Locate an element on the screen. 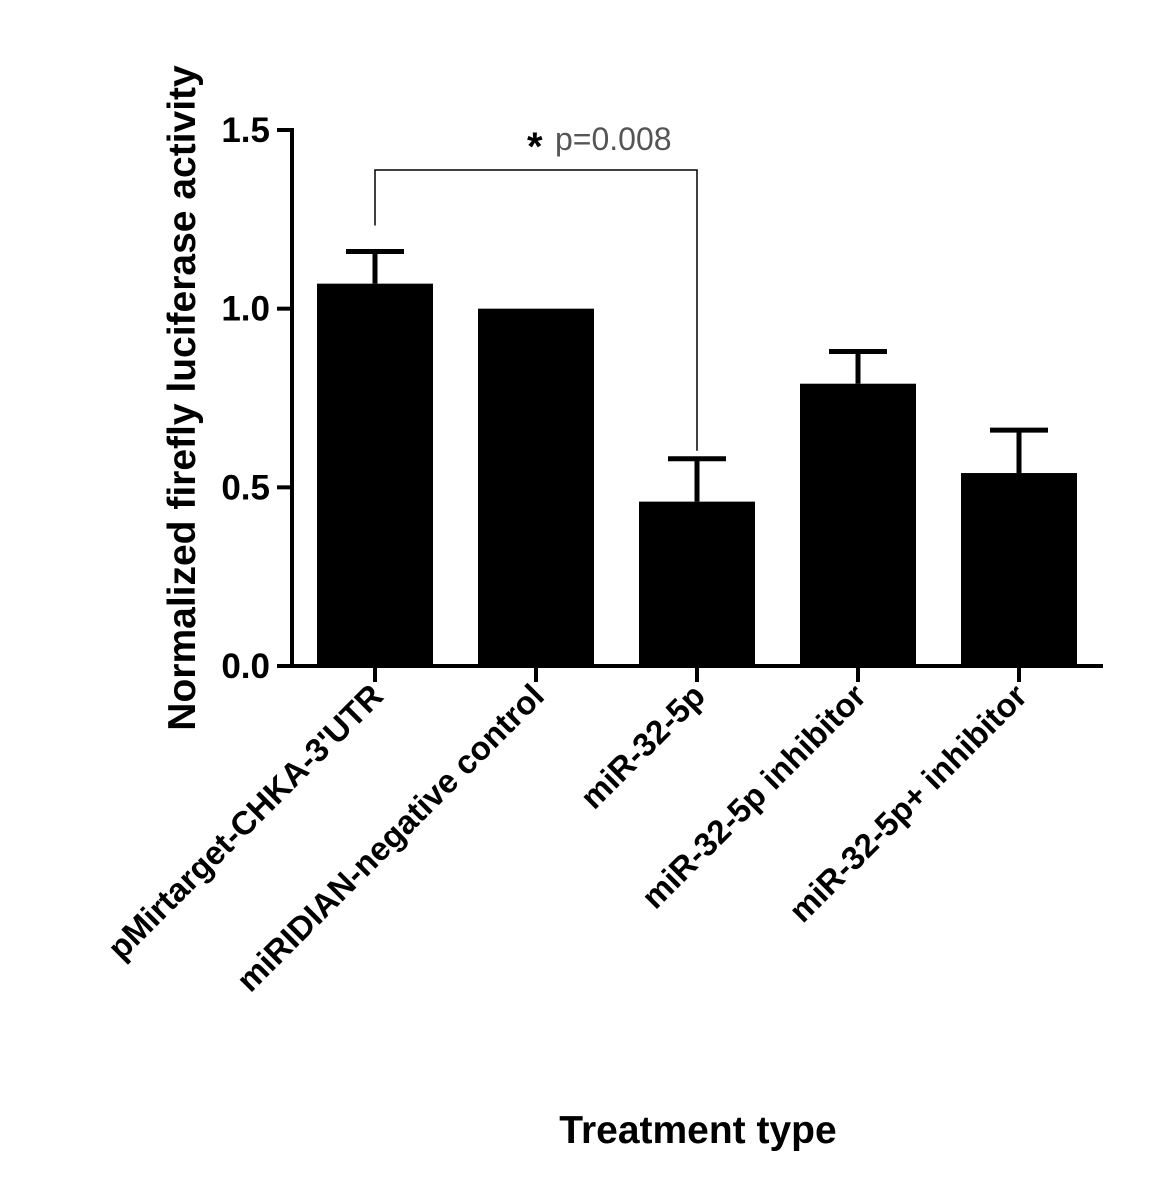 This screenshot has height=1185, width=1166. significance-bracket-line is located at coordinates (536, 310).